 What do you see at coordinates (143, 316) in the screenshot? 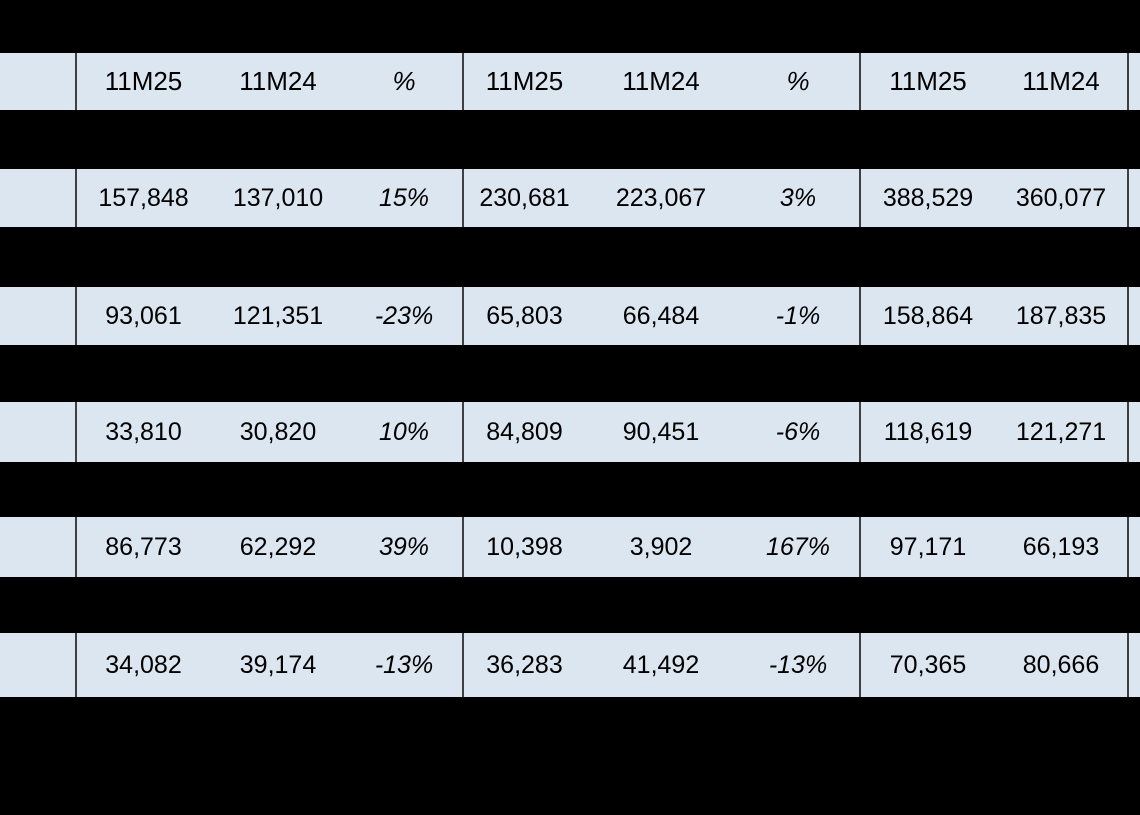
I see `data-cell: 93,061` at bounding box center [143, 316].